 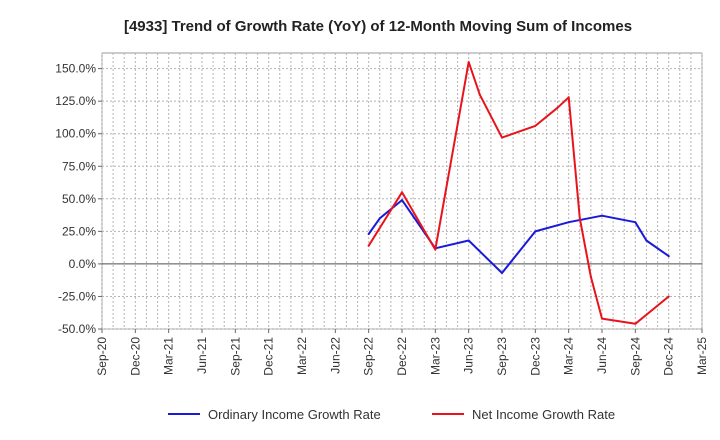 I want to click on y-tick-label: -25.0%, so click(x=77, y=296).